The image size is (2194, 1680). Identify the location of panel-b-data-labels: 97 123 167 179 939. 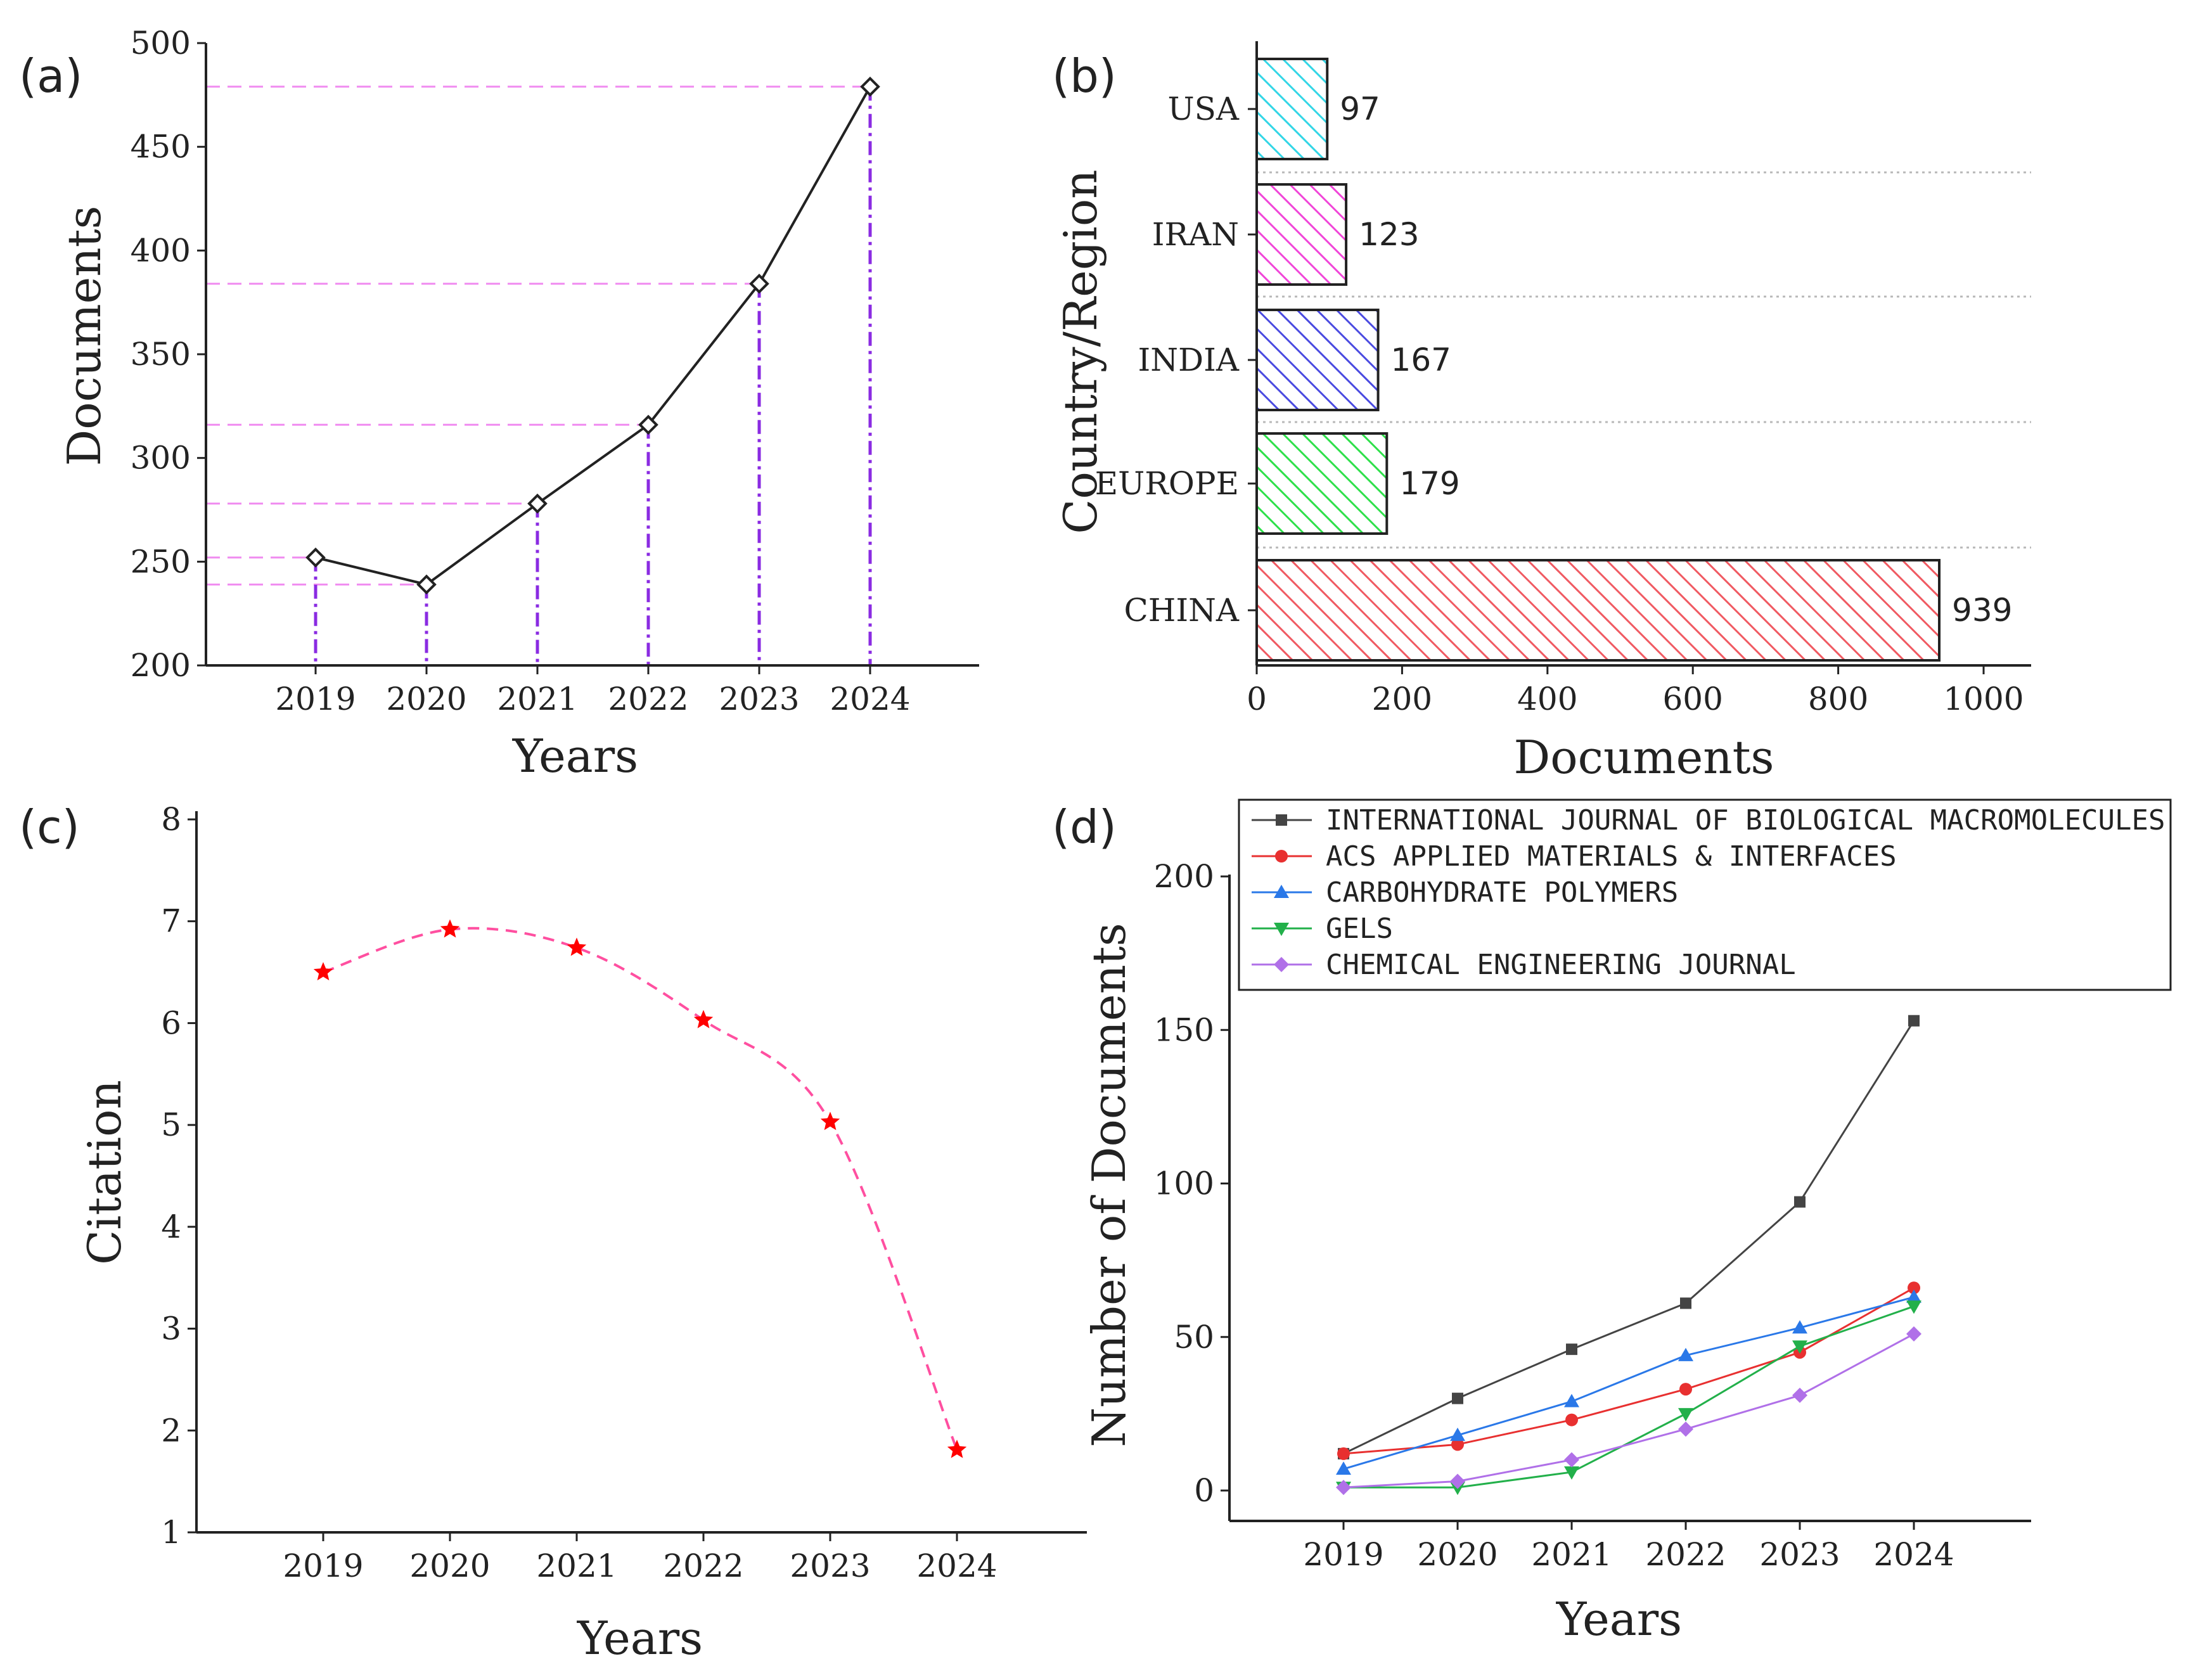
(1676, 360).